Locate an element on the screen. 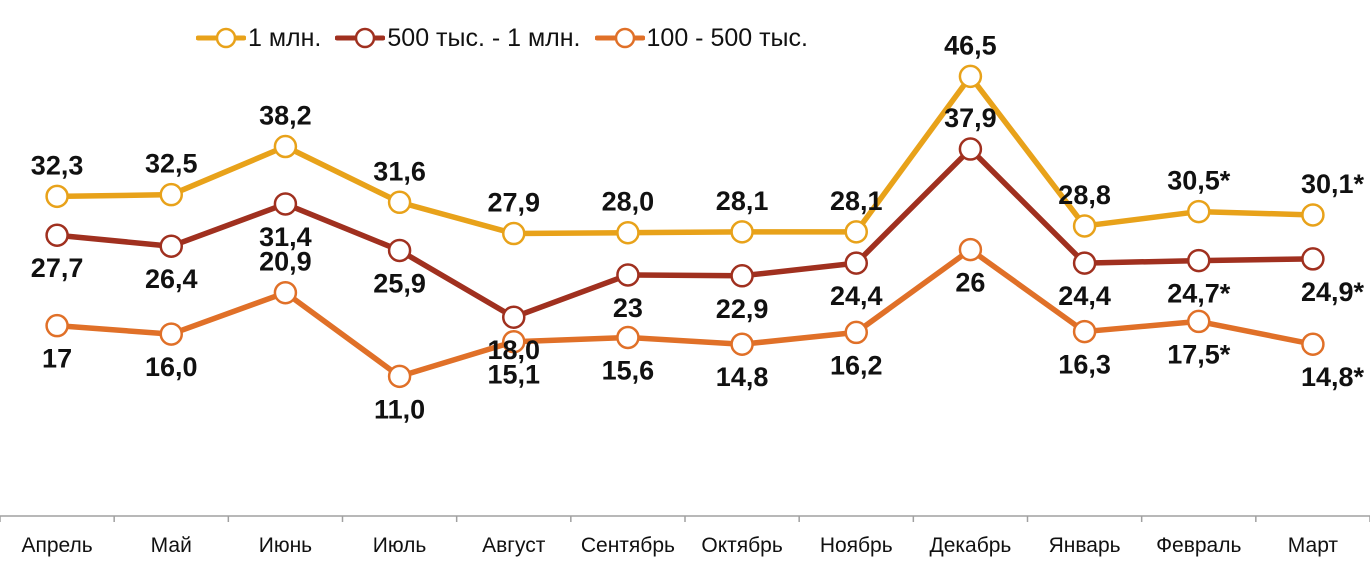  data-label: 46,5 is located at coordinates (970, 45).